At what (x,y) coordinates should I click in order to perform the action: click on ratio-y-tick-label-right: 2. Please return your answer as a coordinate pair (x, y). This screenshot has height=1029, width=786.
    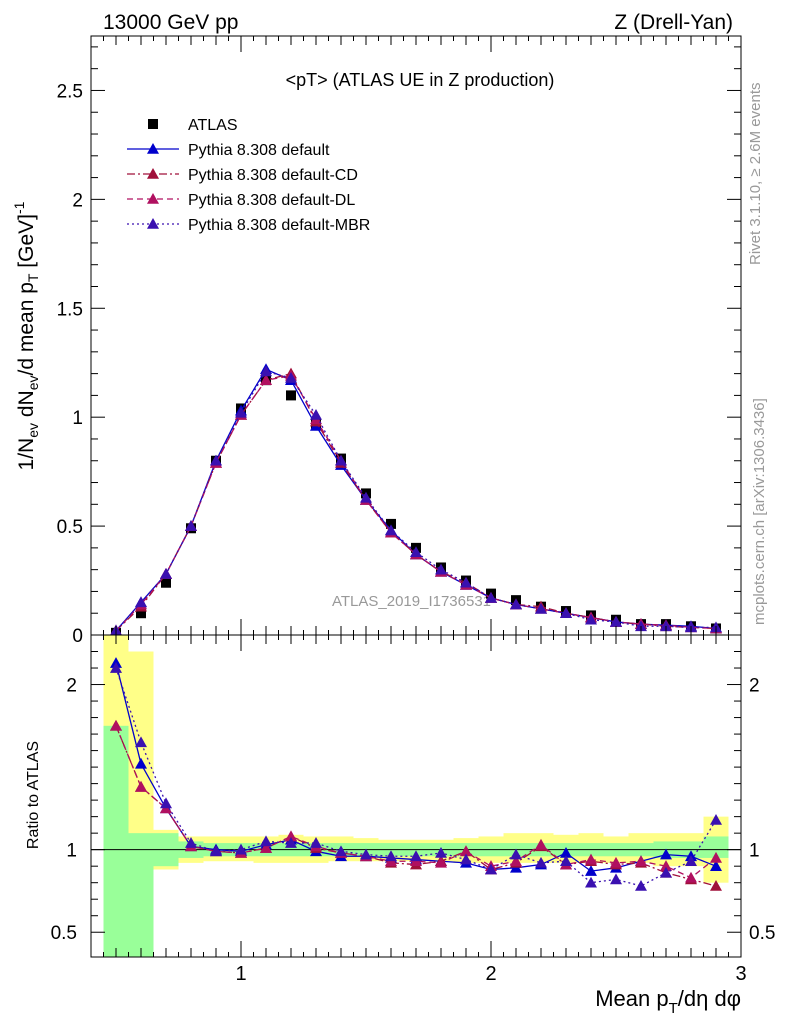
    Looking at the image, I should click on (754, 686).